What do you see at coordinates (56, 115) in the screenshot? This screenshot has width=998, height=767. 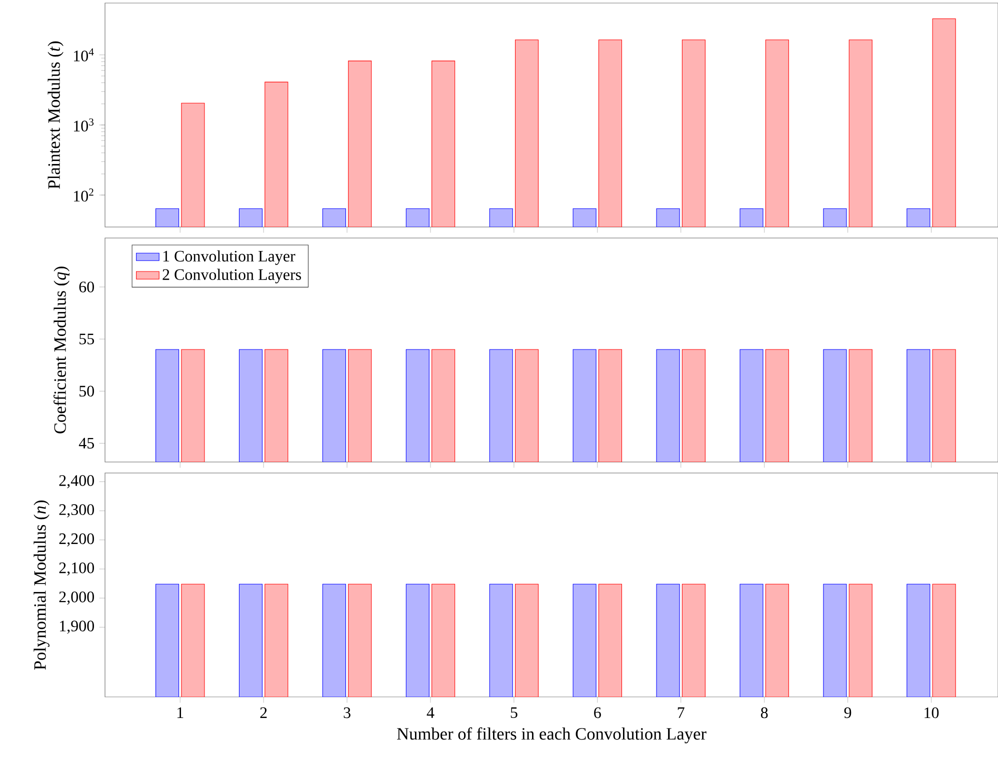 I see `y-axis-title: Plaintext Modulus (t)` at bounding box center [56, 115].